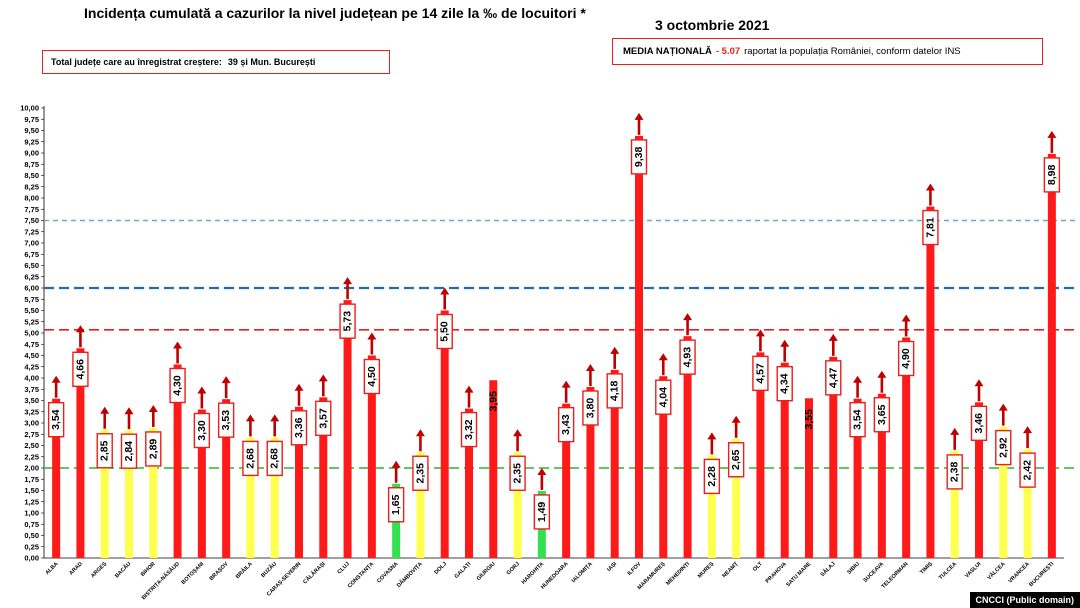 Image resolution: width=1080 pixels, height=608 pixels. What do you see at coordinates (31, 546) in the screenshot?
I see `y-tick-label: 0,25` at bounding box center [31, 546].